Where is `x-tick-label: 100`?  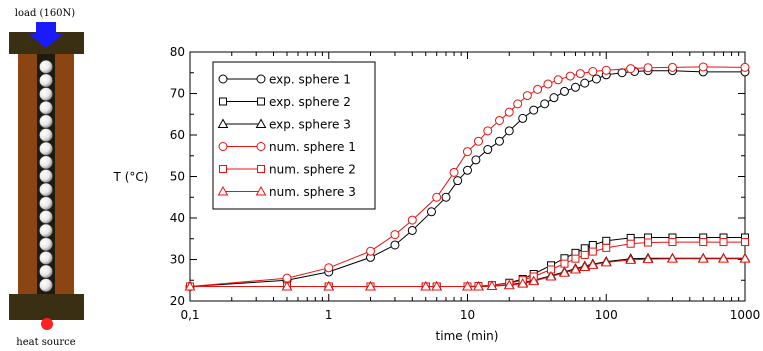
x-tick-label: 100 is located at coordinates (606, 315).